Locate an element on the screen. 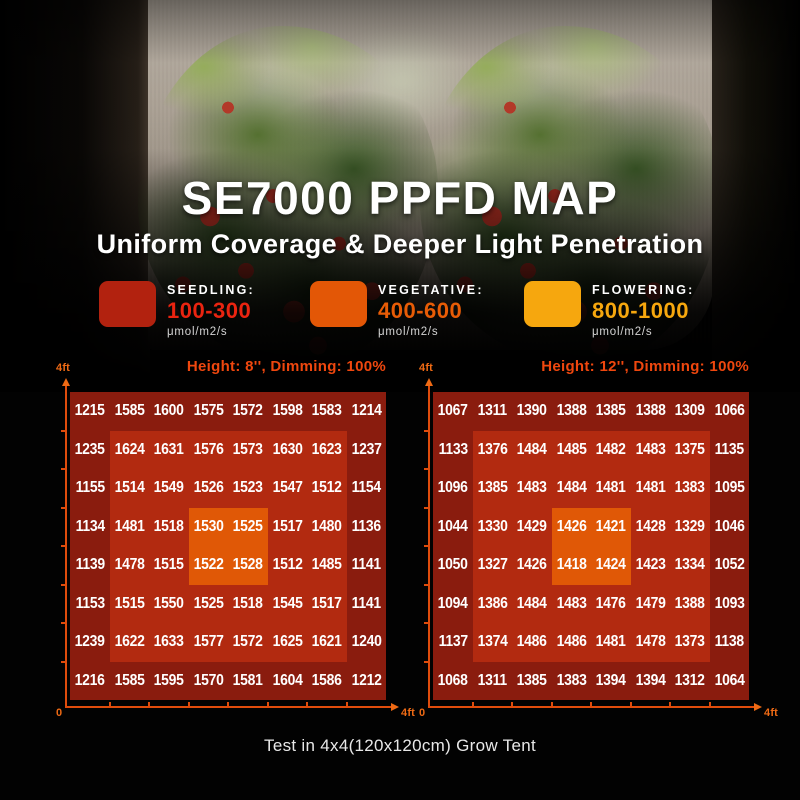 This screenshot has height=800, width=800. ppfd-cell: 1586 is located at coordinates (327, 680).